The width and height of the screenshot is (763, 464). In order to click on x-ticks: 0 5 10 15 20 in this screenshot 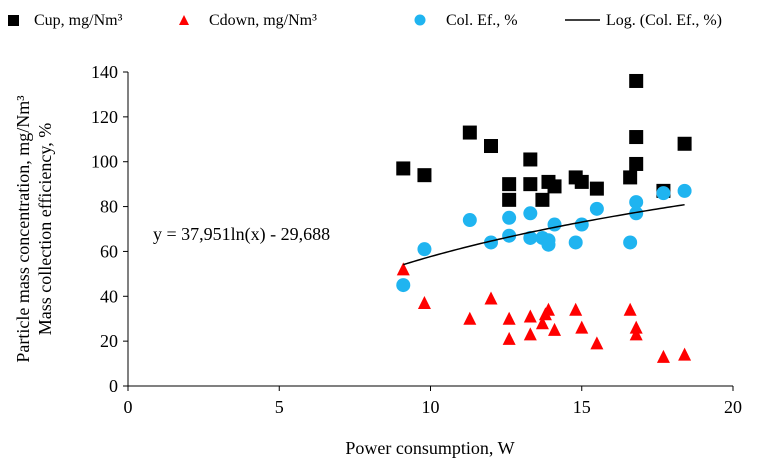, I will do `click(433, 401)`.